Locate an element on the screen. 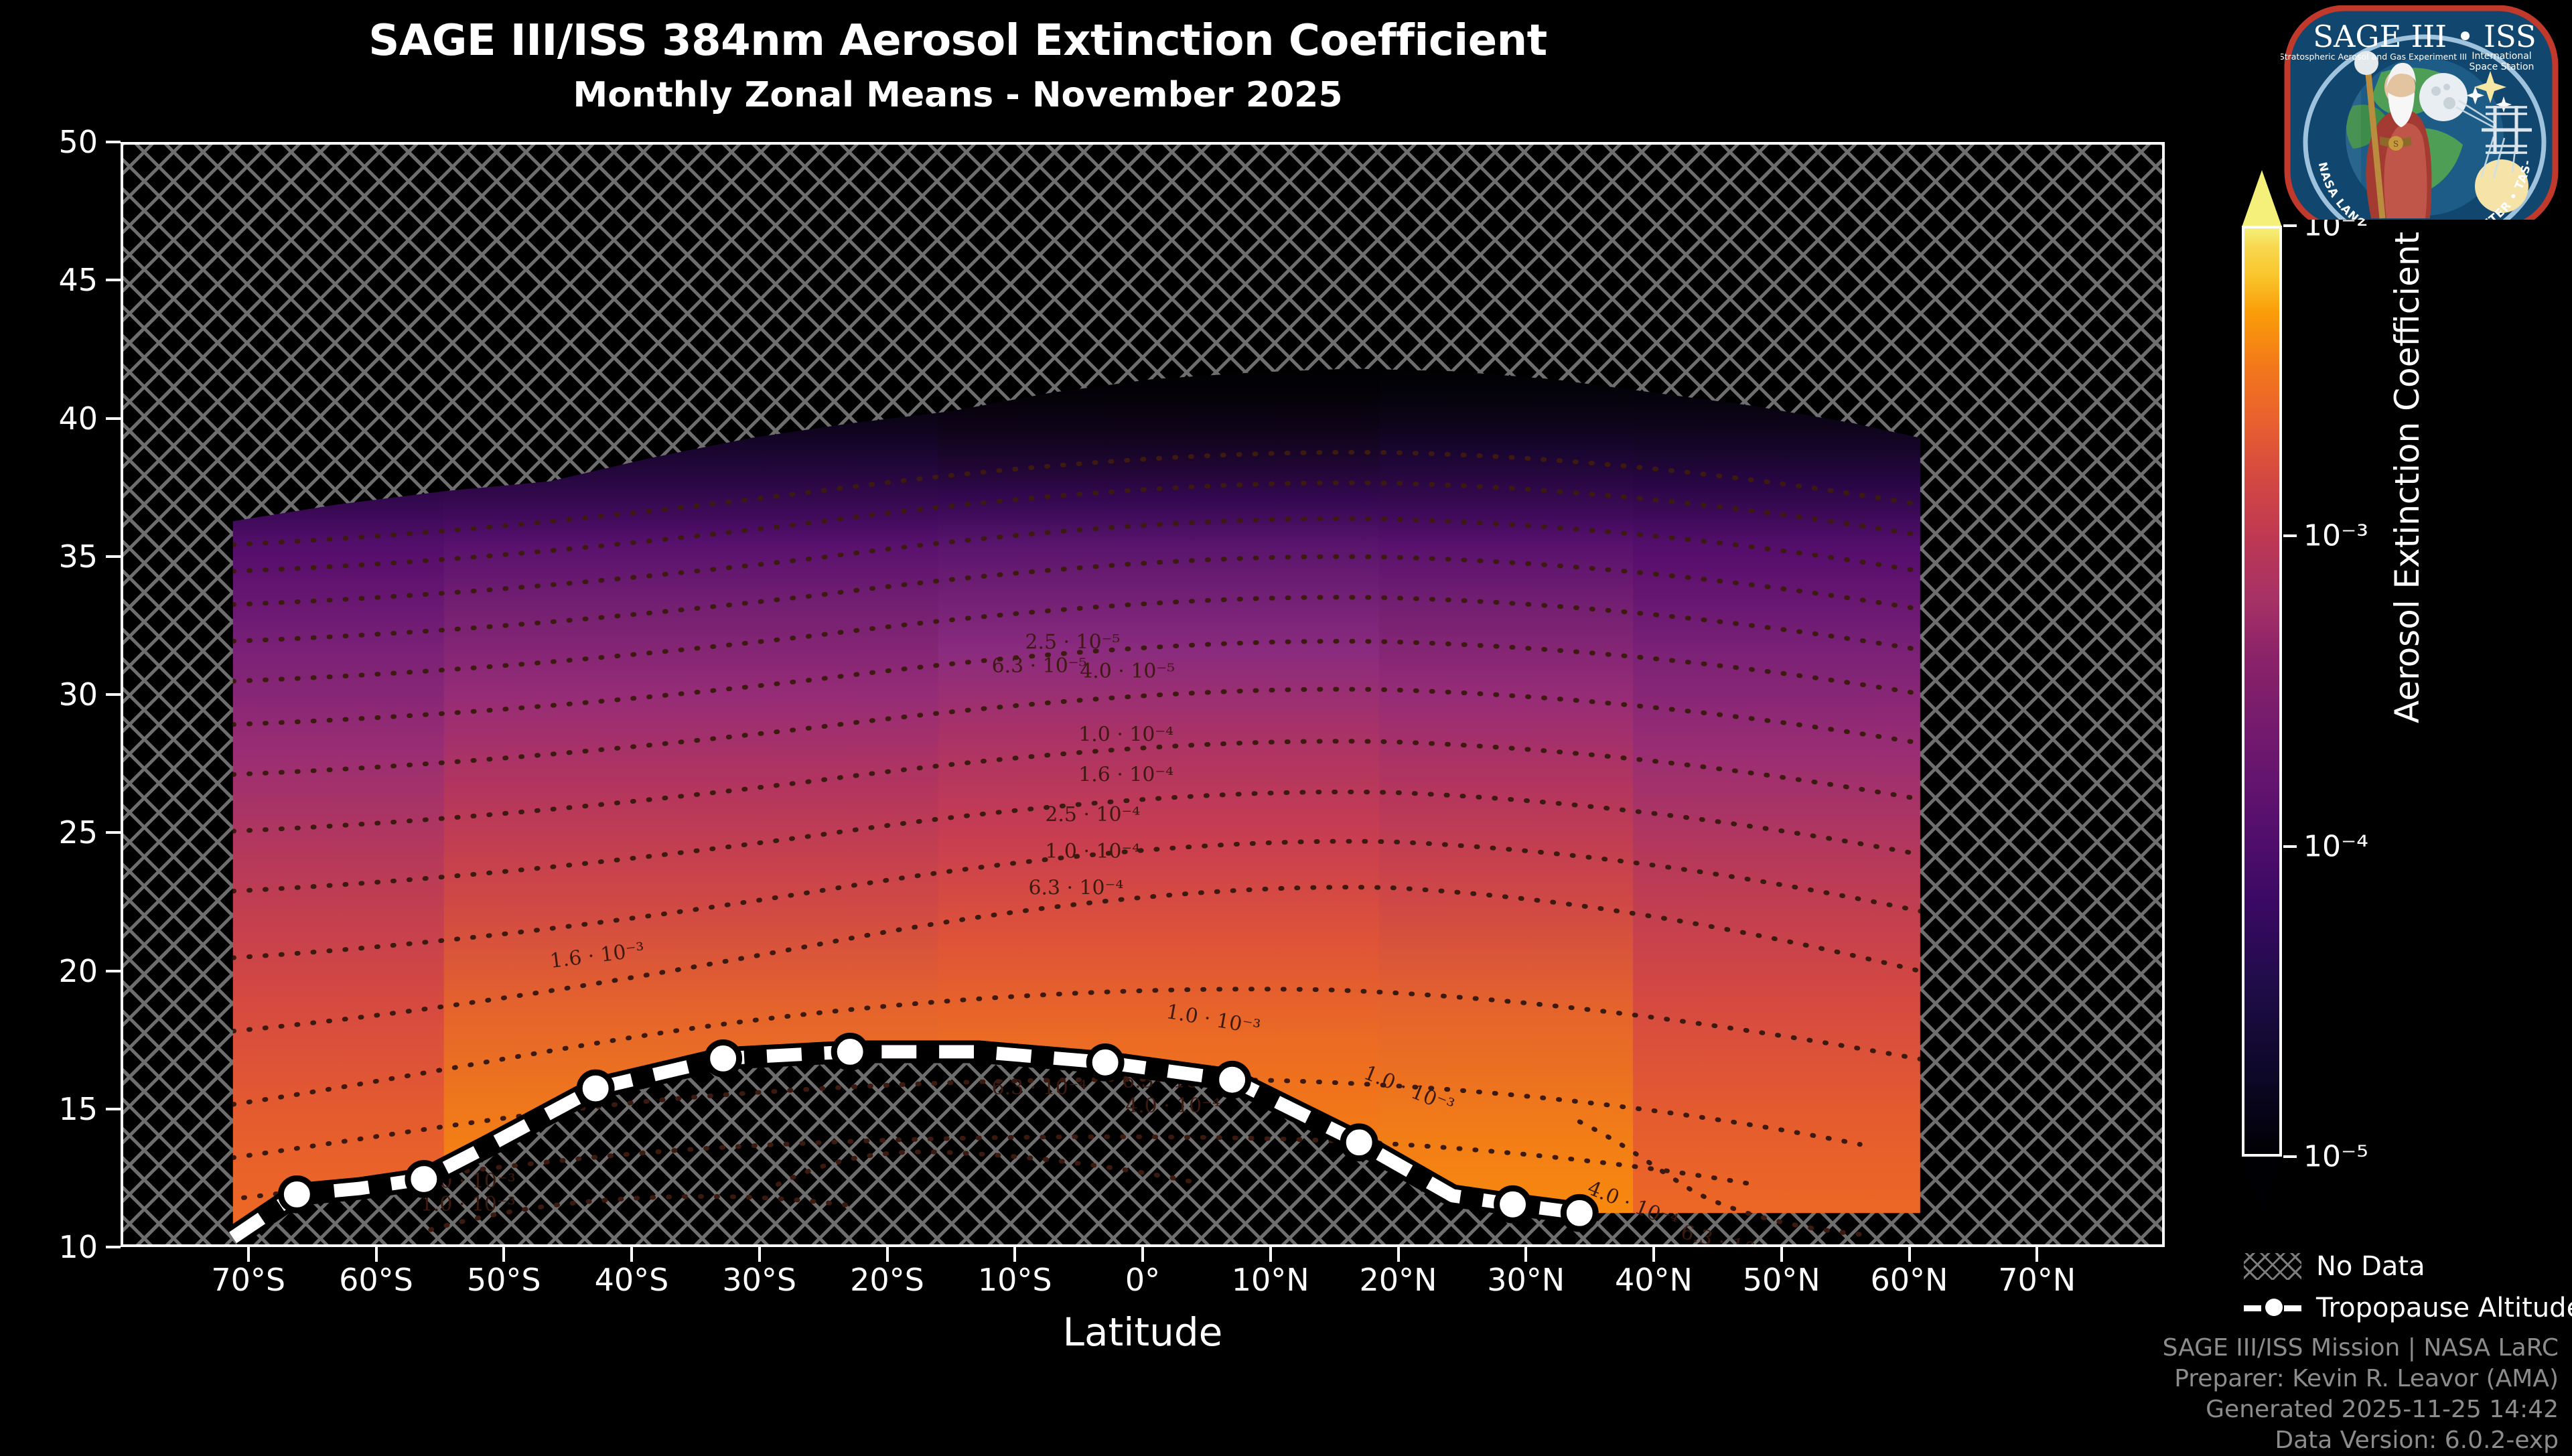  legend-label-no-data: No Data is located at coordinates (2370, 1266).